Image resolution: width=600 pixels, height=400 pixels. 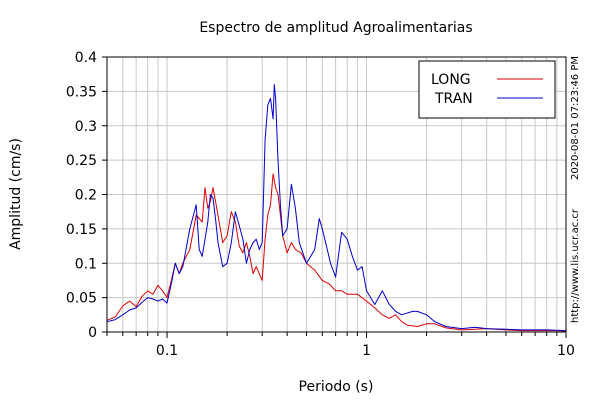 I want to click on source-url-label: http://www.lis.ucr.ac.cr, so click(x=575, y=265).